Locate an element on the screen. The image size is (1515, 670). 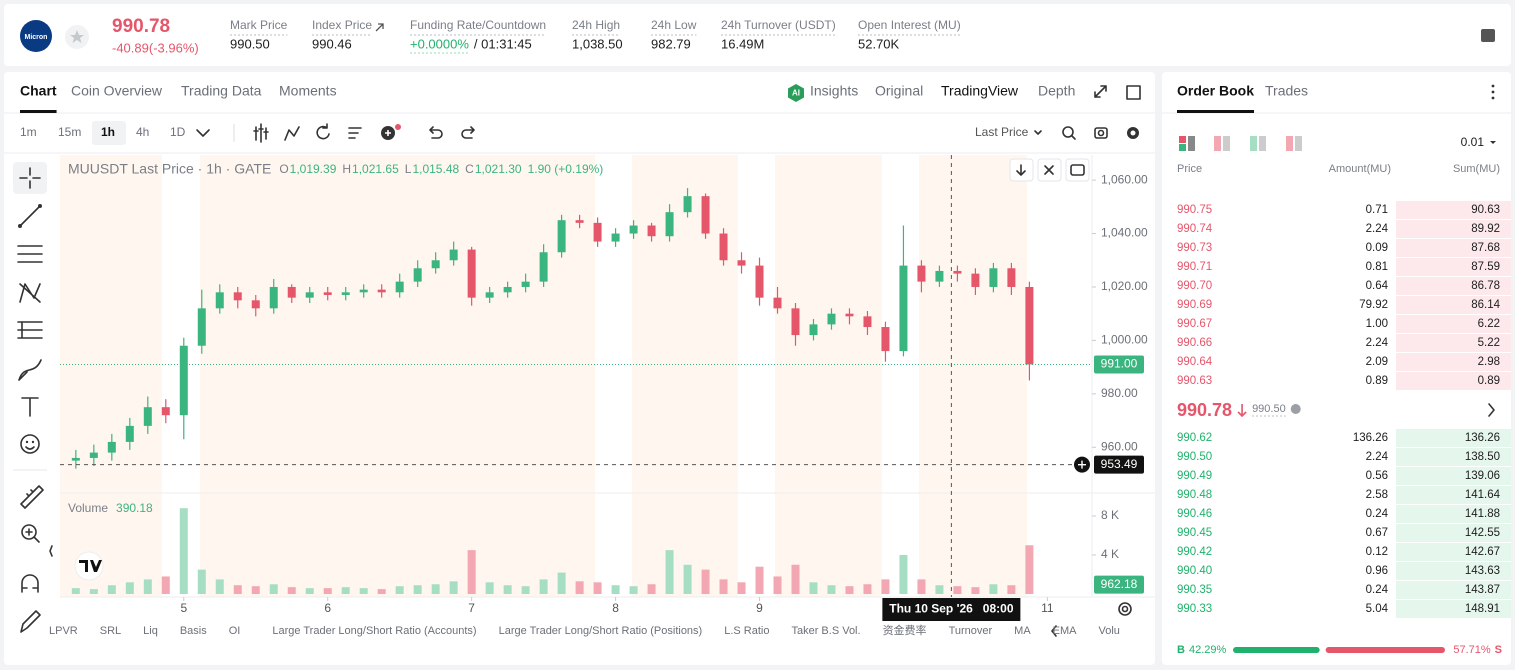
indicator-tab: SRL is located at coordinates (110, 631).